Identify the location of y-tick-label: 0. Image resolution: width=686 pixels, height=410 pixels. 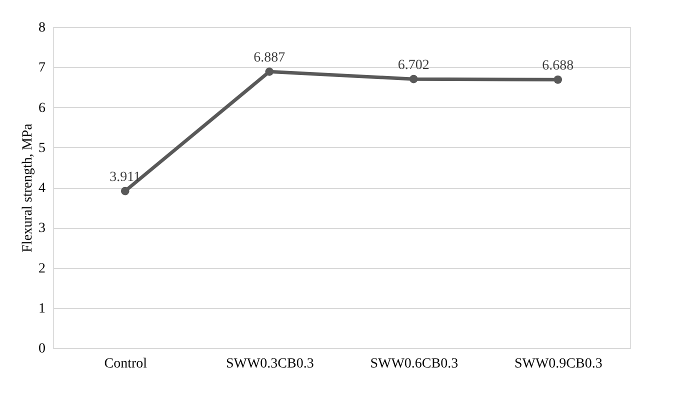
(42, 349).